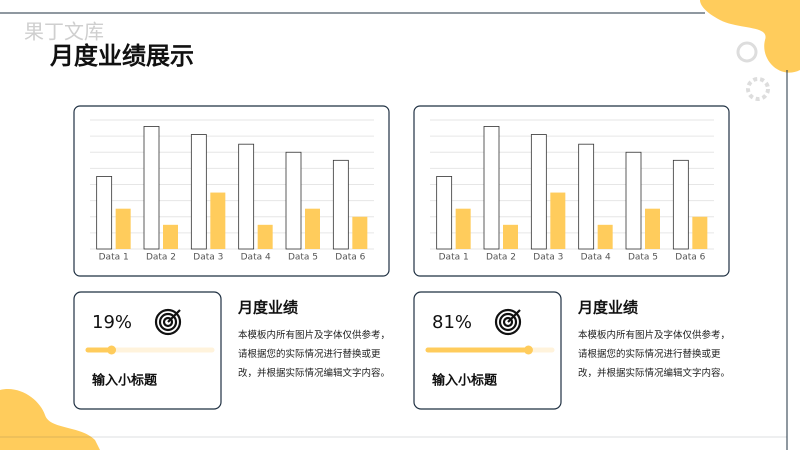 This screenshot has height=450, width=800. I want to click on watermark: 果丁文库, so click(64, 32).